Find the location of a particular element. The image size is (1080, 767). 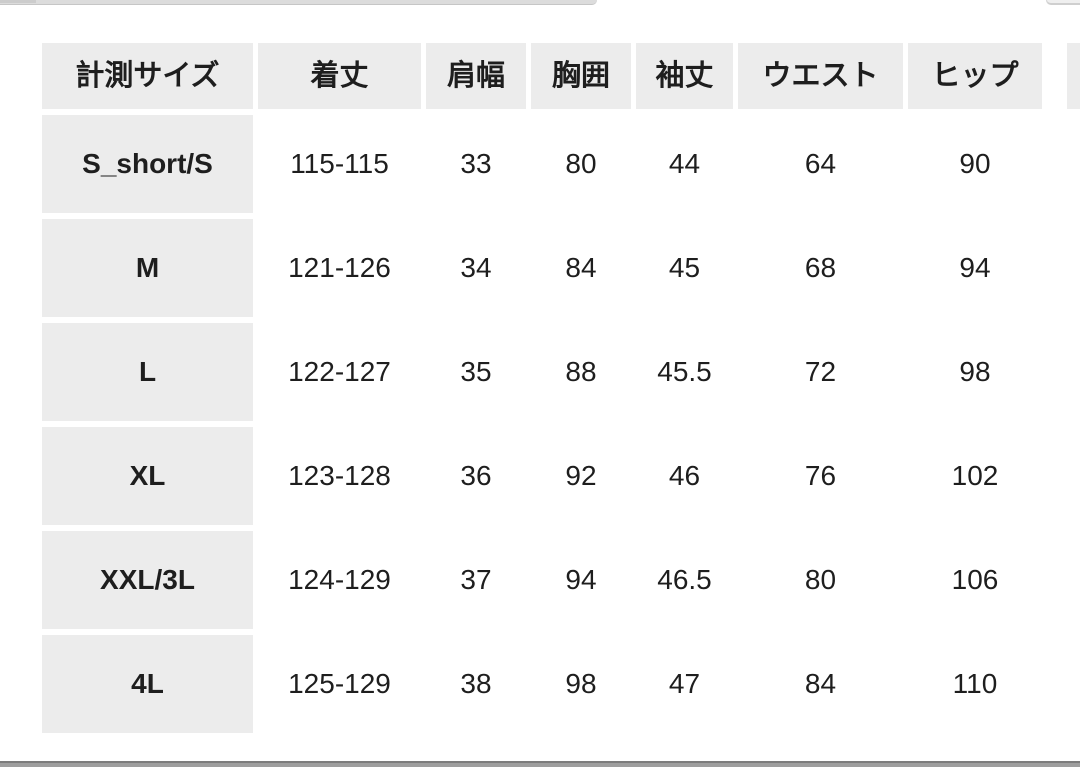

table-cell: 122-127 is located at coordinates (339, 372).